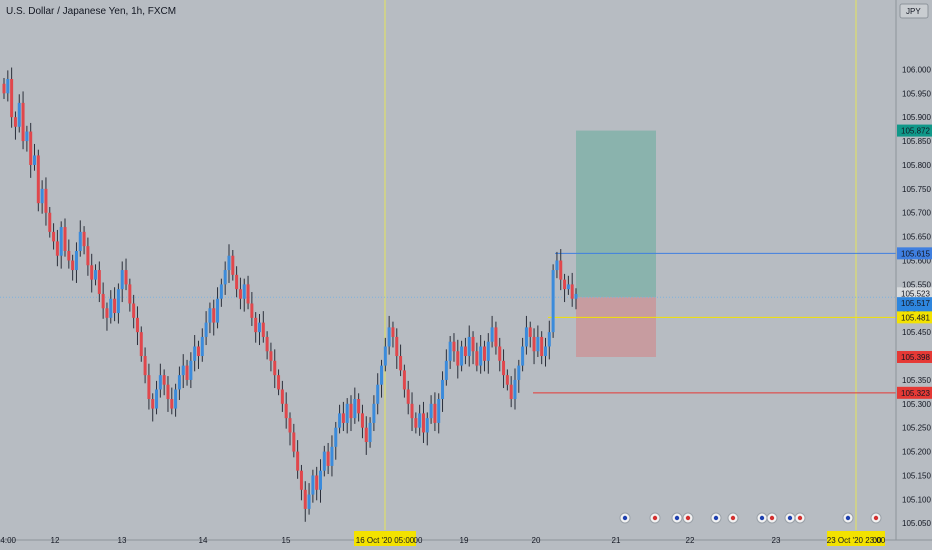 Image resolution: width=932 pixels, height=550 pixels. Describe the element at coordinates (916, 404) in the screenshot. I see `price-tick-label: 105.300` at that location.